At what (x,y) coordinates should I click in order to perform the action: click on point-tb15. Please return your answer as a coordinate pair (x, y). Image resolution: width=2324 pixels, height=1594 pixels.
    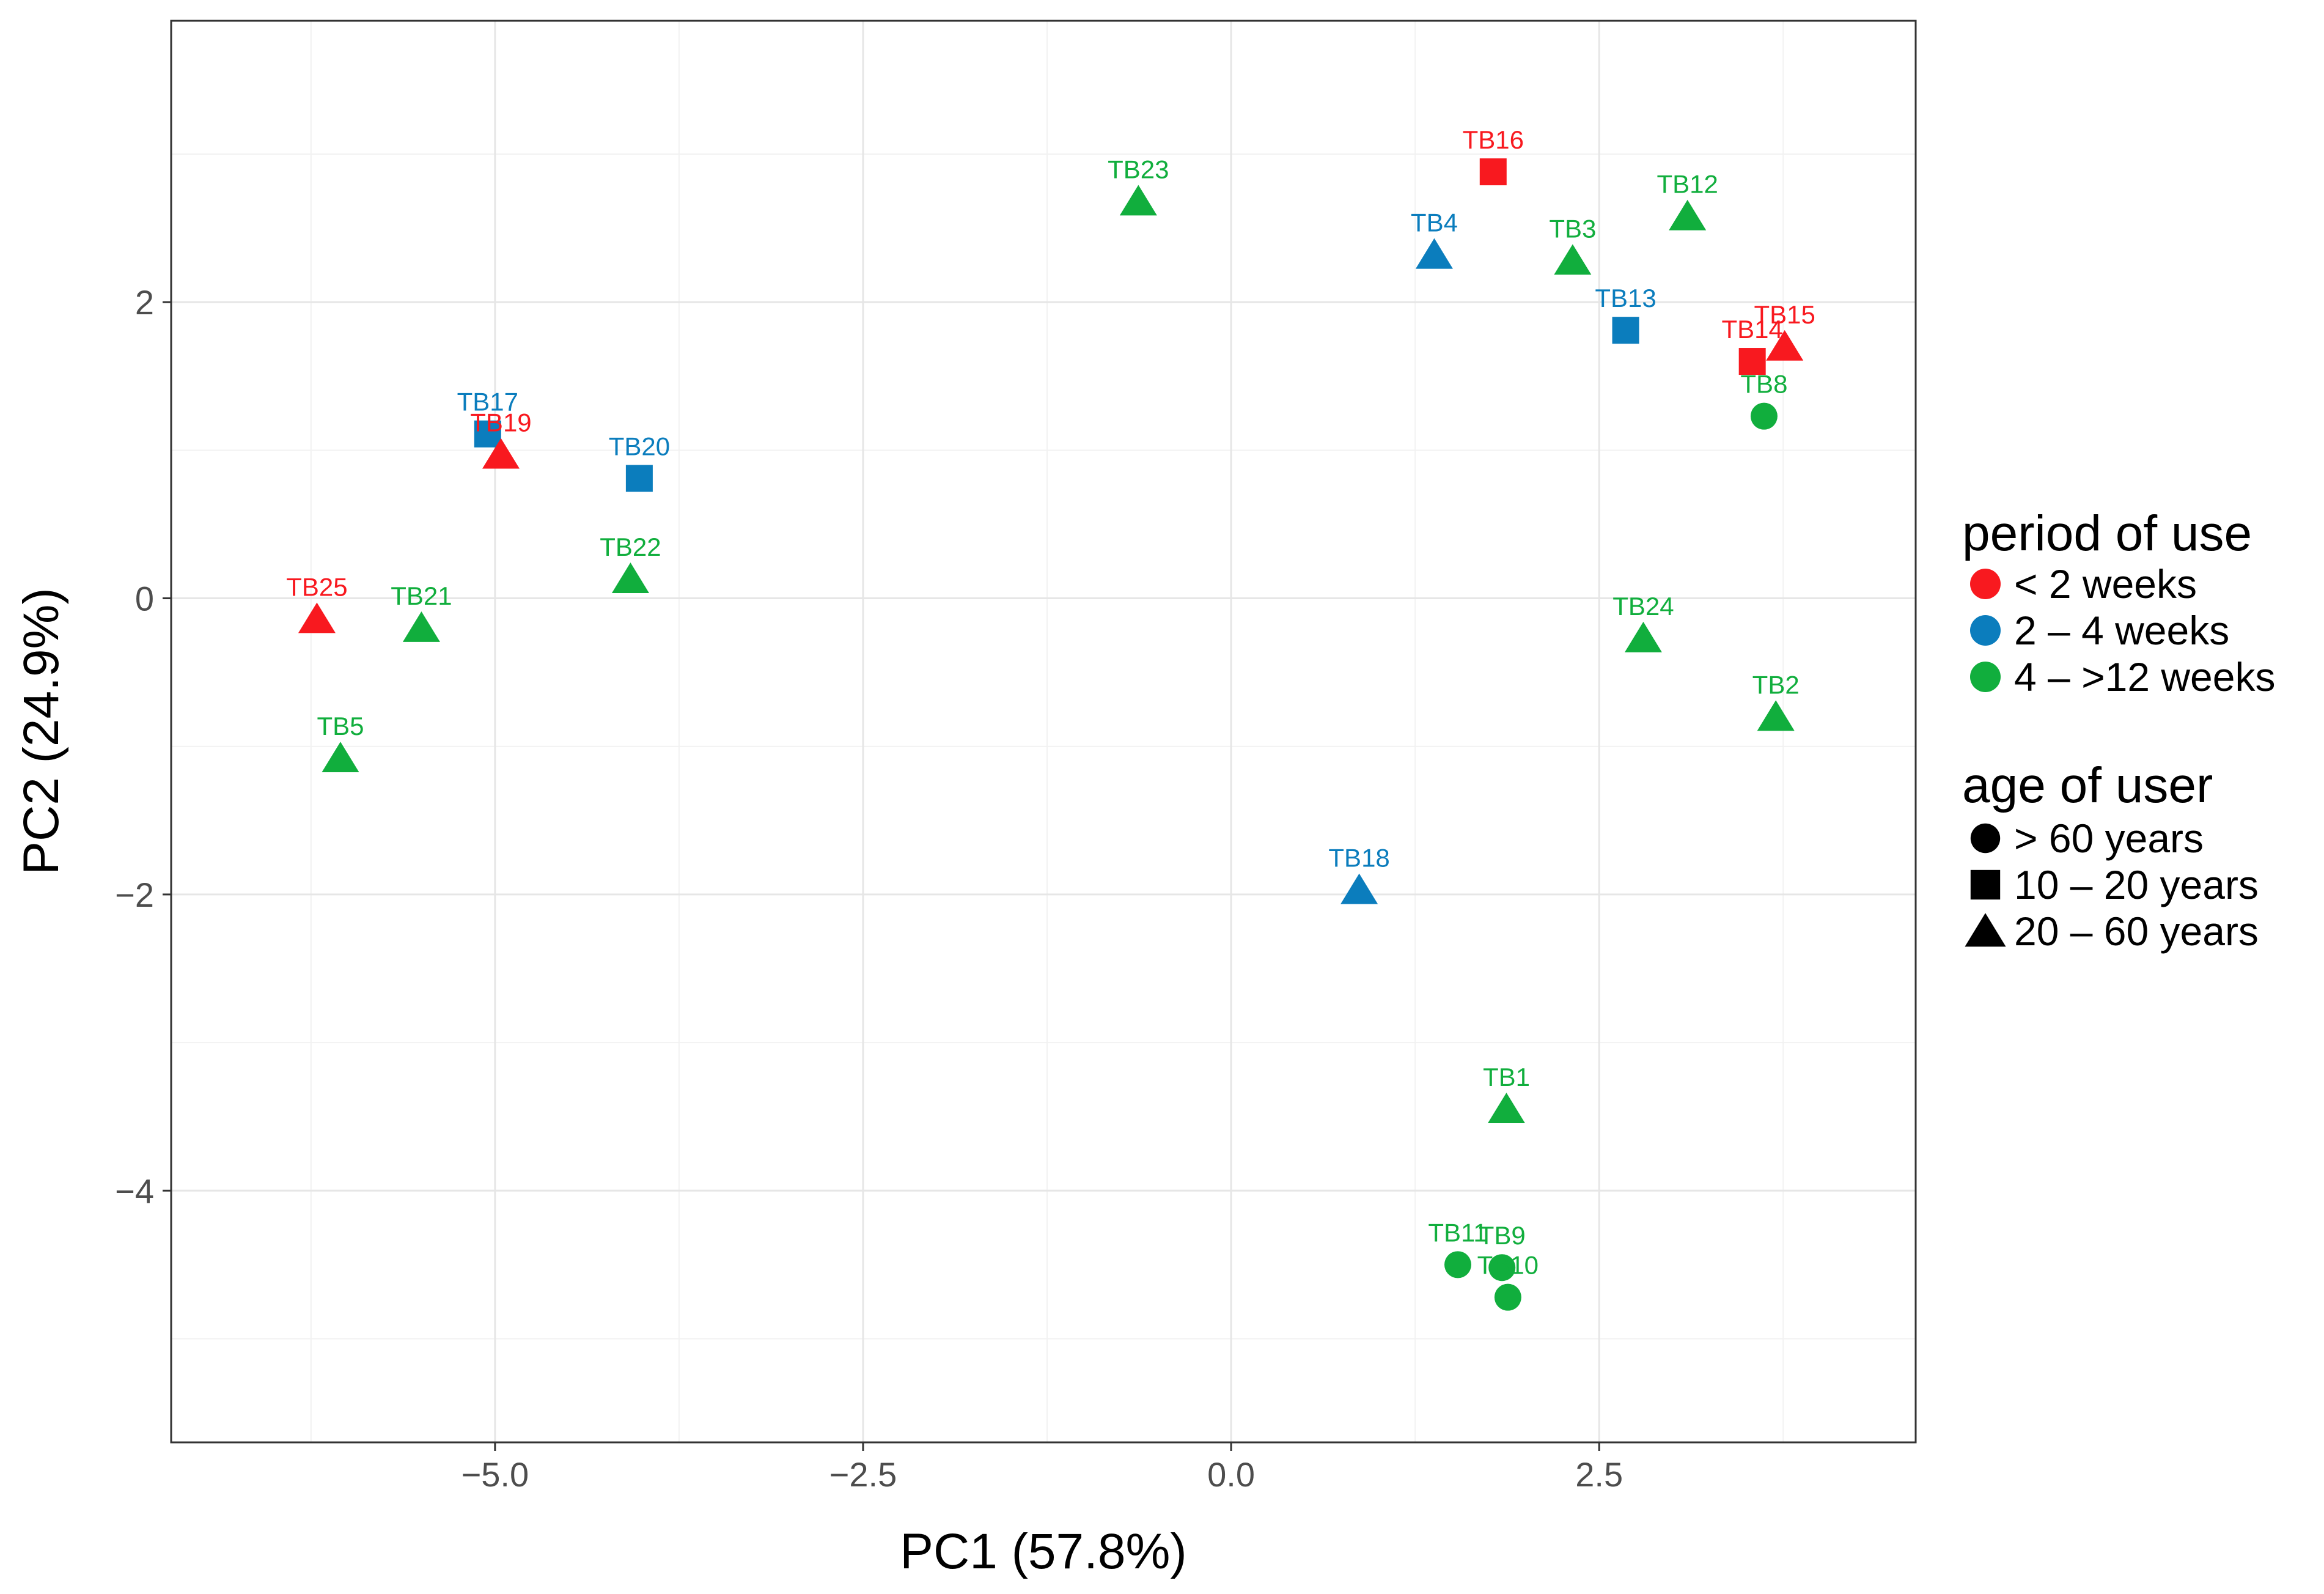
    Looking at the image, I should click on (1785, 345).